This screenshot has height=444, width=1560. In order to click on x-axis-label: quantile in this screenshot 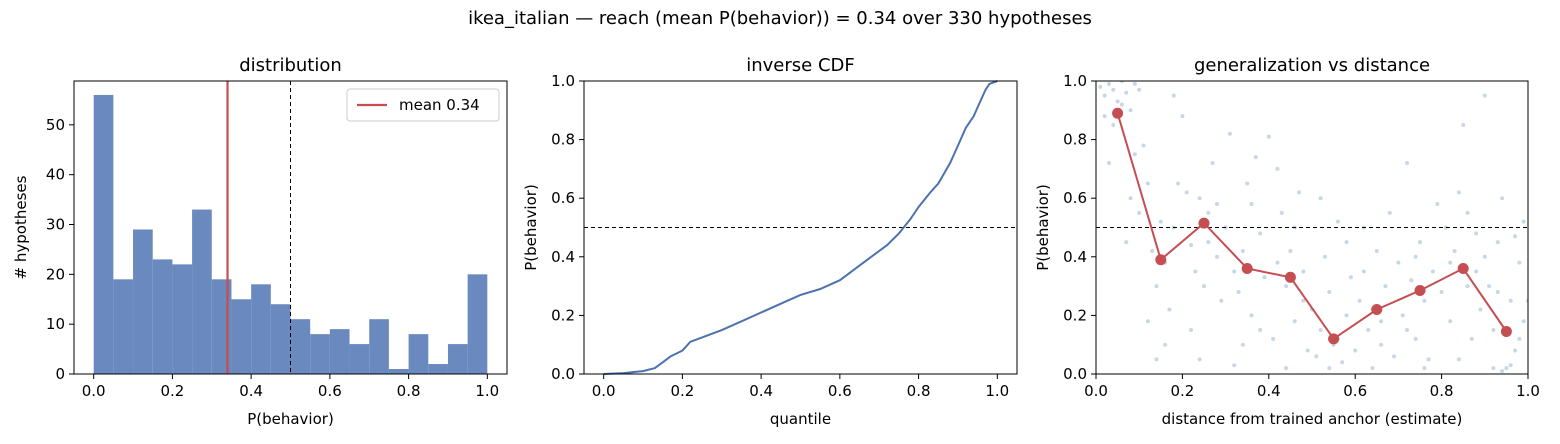, I will do `click(800, 419)`.